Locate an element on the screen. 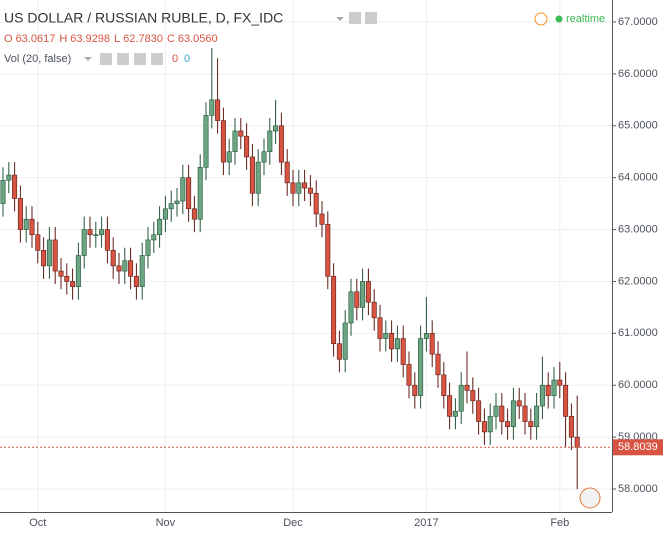 The image size is (664, 534). y-tick-label: 60.0000 is located at coordinates (638, 385).